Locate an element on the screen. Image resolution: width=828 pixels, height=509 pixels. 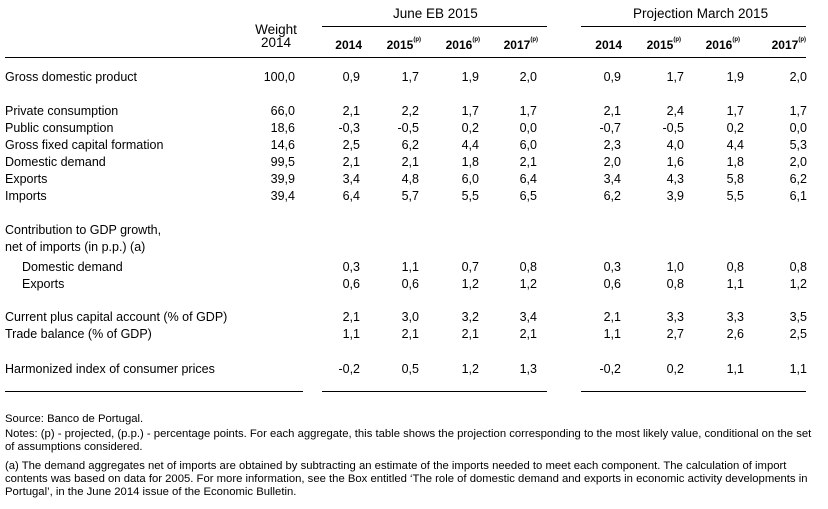
value-cell: 0,5 is located at coordinates (410, 369).